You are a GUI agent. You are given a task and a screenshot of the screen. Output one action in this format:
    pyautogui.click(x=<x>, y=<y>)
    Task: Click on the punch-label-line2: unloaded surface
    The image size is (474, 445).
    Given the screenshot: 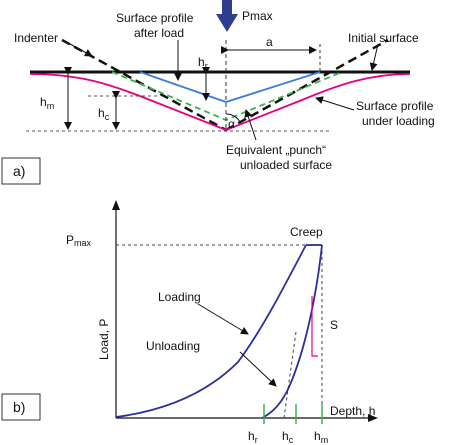 What is the action you would take?
    pyautogui.click(x=286, y=165)
    